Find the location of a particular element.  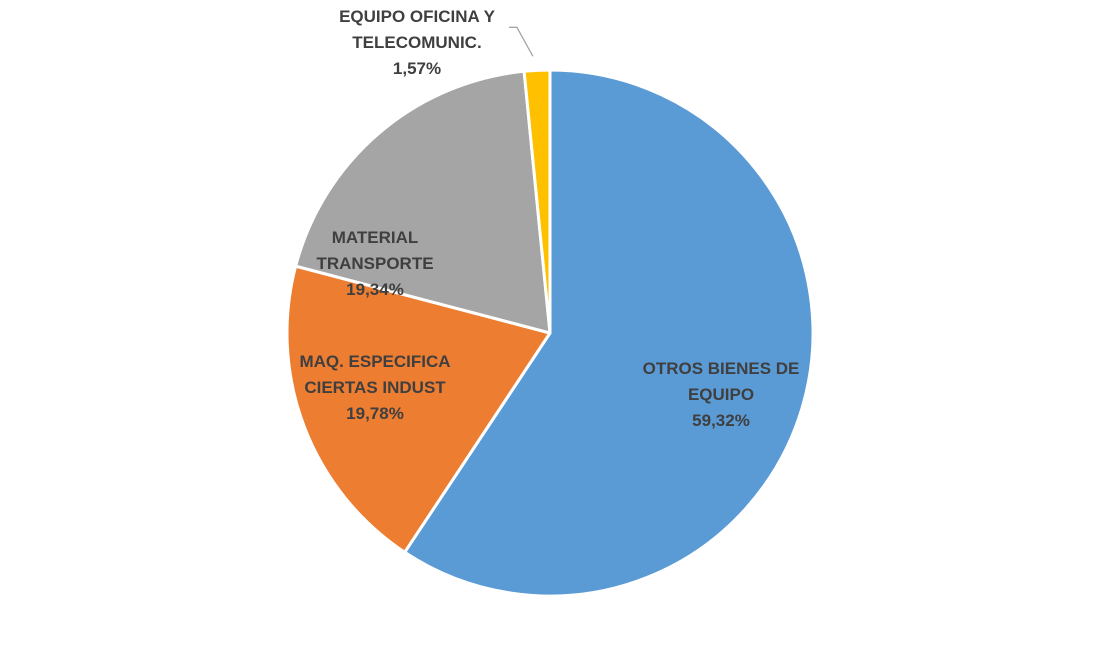

slice-category-label: TELECOMUNIC. is located at coordinates (416, 42).